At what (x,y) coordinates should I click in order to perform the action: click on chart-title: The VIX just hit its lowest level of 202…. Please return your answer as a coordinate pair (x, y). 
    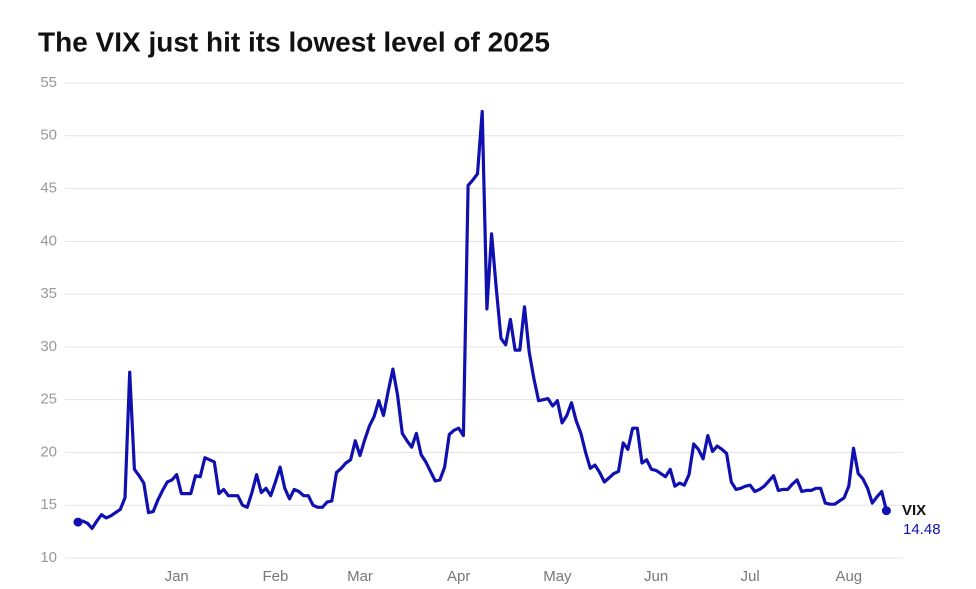
    Looking at the image, I should click on (294, 41).